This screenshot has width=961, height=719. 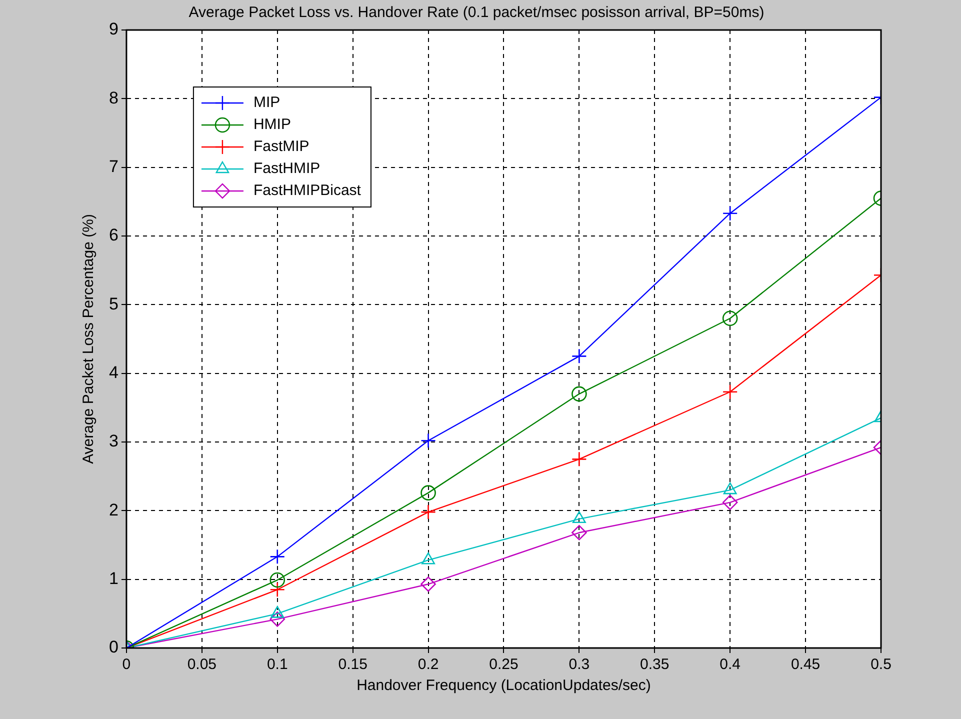 What do you see at coordinates (113, 441) in the screenshot?
I see `y-tick-label: 3` at bounding box center [113, 441].